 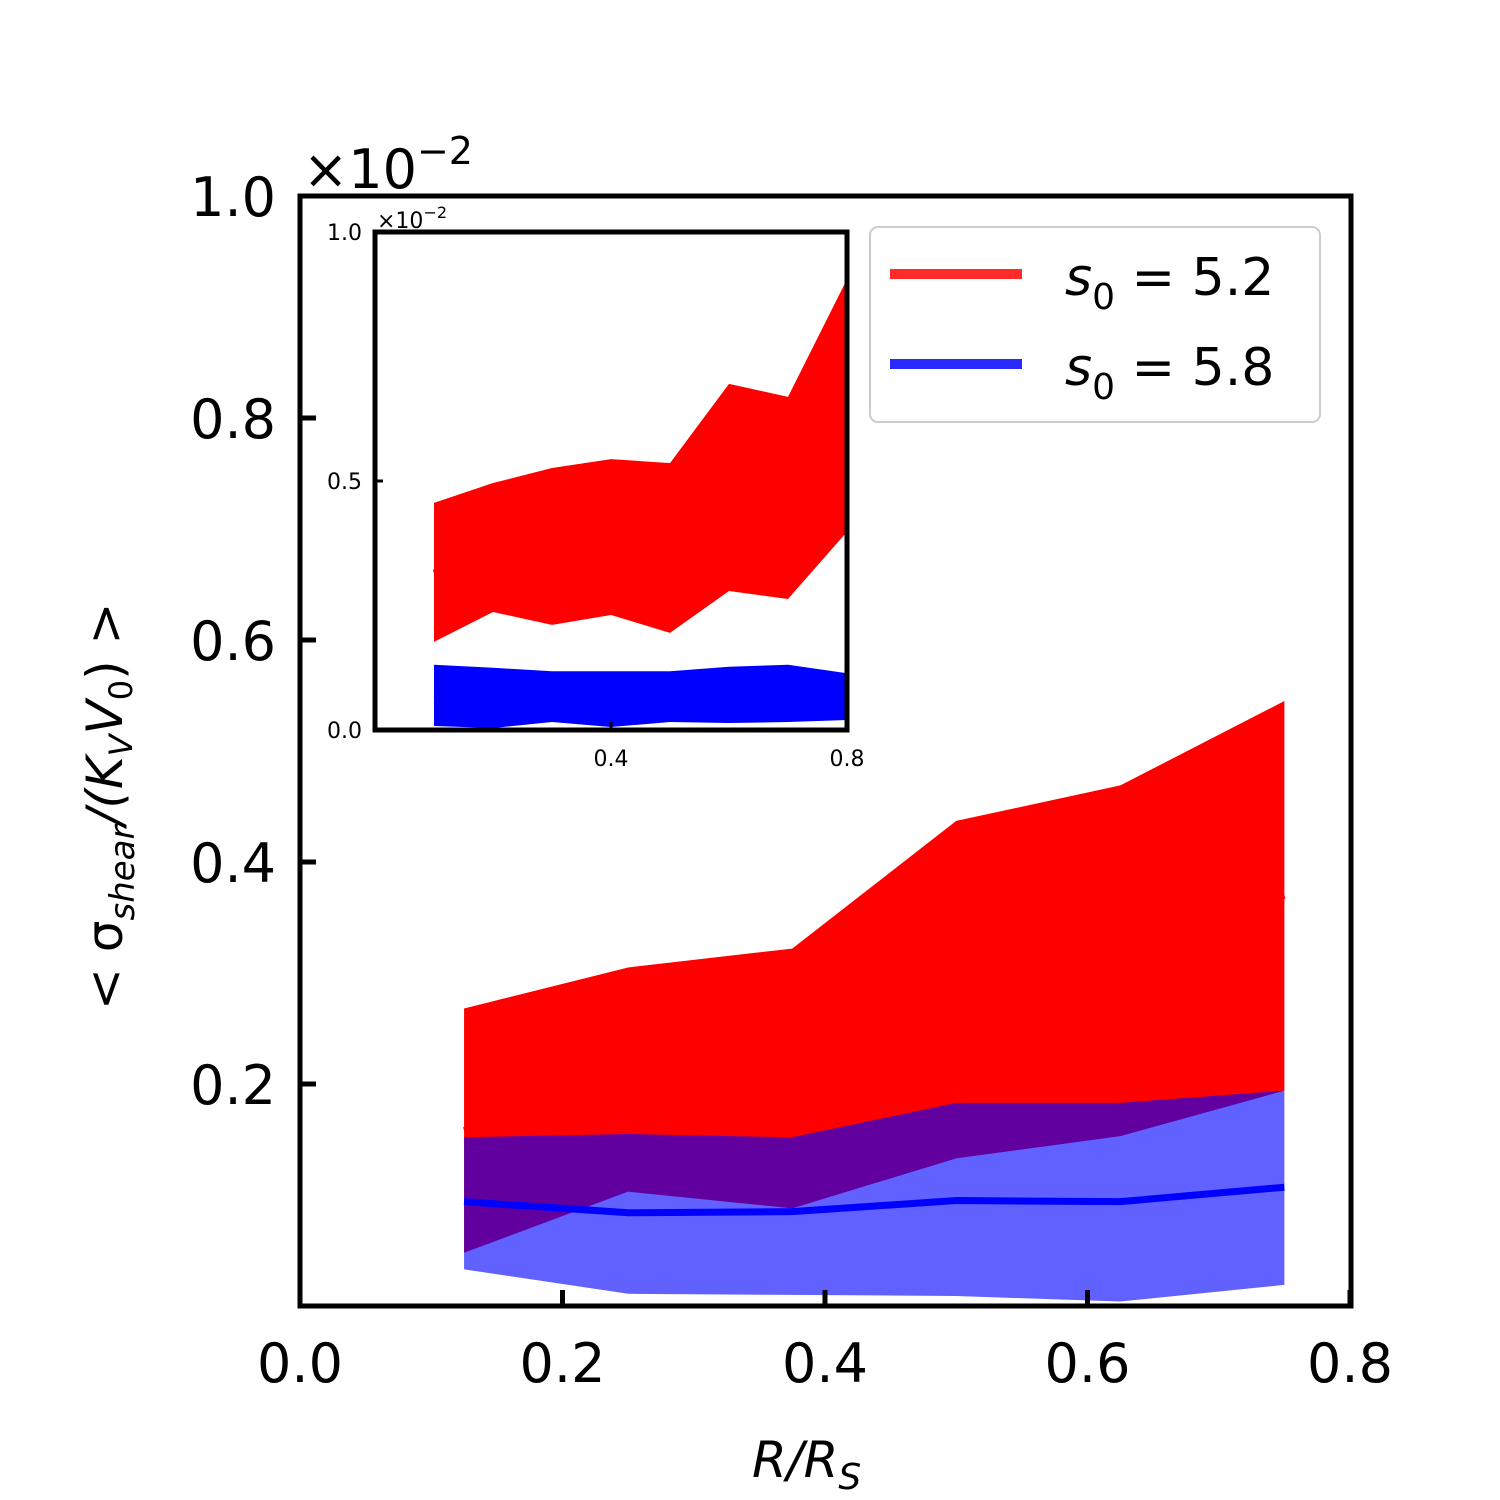 What do you see at coordinates (344, 731) in the screenshot?
I see `inset-y-tick-label: 0.0` at bounding box center [344, 731].